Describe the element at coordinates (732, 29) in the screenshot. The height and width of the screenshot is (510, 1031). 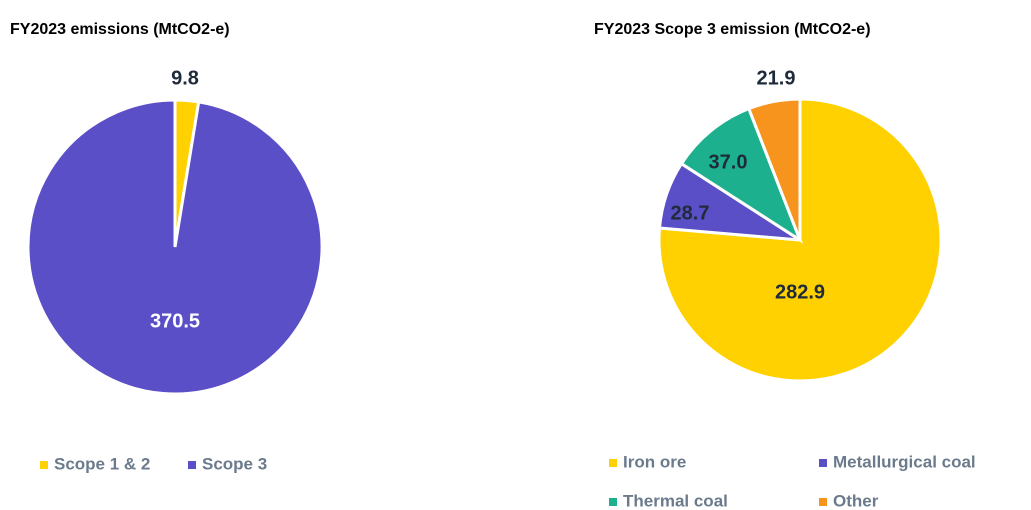
I see `chart-title: FY2023 Scope 3 emission (MtCO2-e)` at that location.